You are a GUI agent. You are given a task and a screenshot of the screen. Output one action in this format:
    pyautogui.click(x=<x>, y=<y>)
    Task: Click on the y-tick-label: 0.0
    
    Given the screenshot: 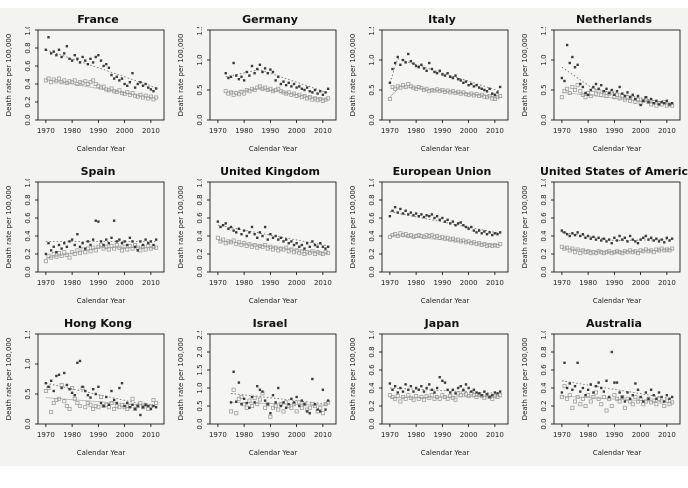 What is the action you would take?
    pyautogui.click(x=200, y=119)
    